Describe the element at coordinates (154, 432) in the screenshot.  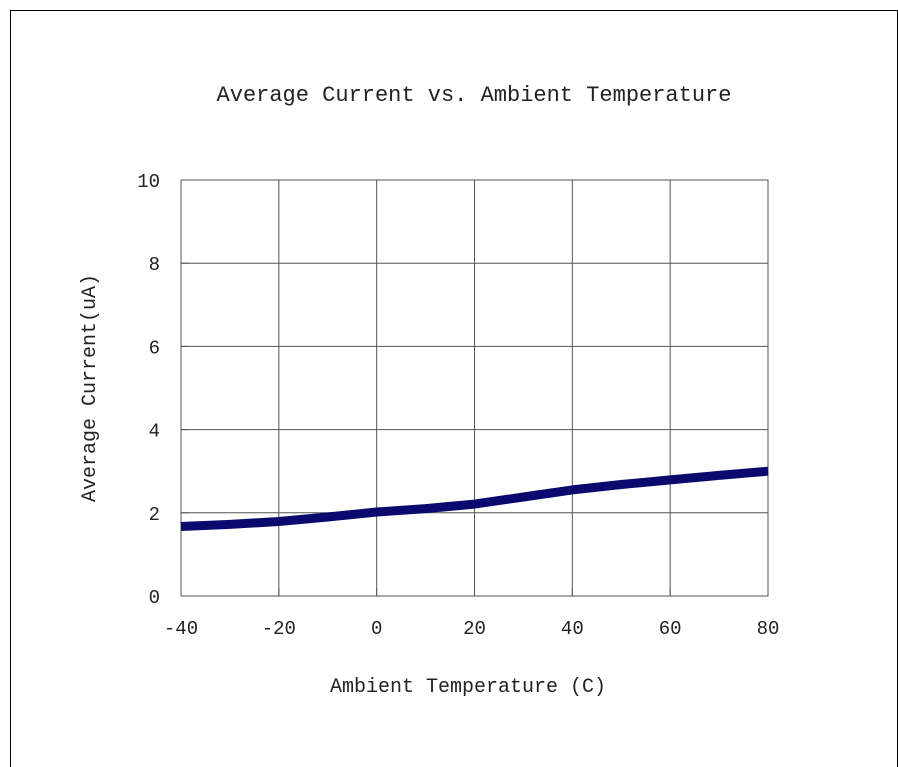
I see `y-tick-label: 4` at that location.